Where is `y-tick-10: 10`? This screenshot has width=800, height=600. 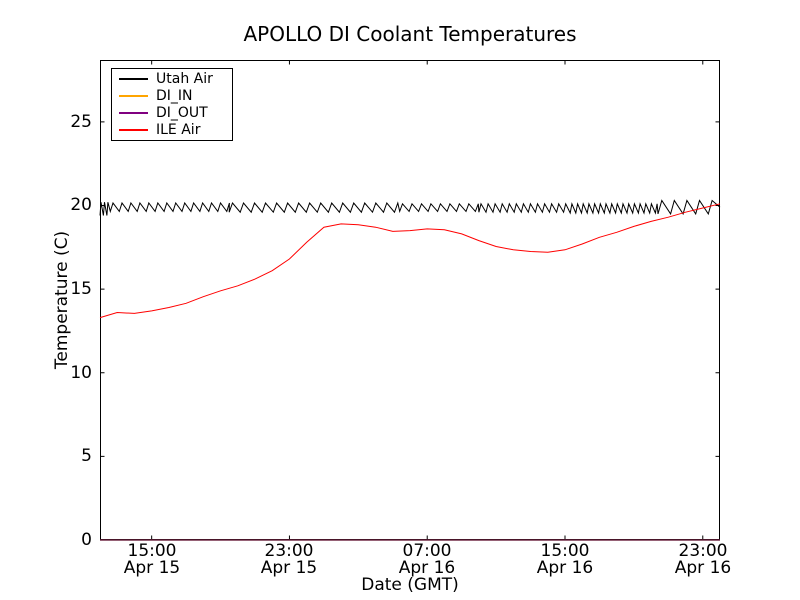 y-tick-10: 10 is located at coordinates (81, 373).